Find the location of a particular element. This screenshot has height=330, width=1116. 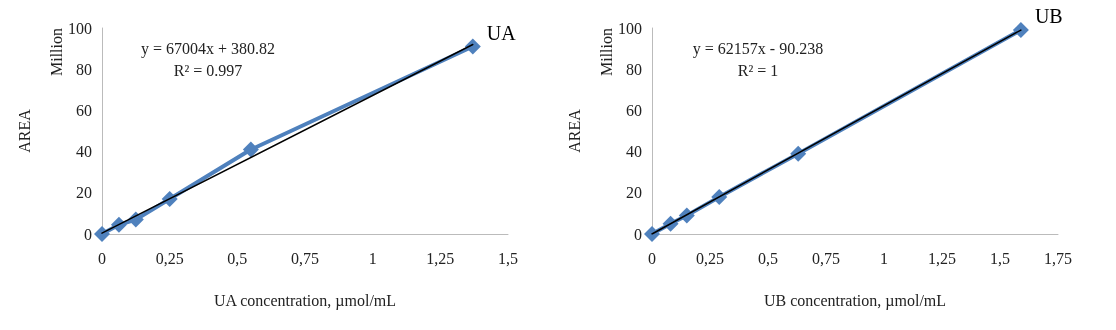

series-label: UA is located at coordinates (501, 32).